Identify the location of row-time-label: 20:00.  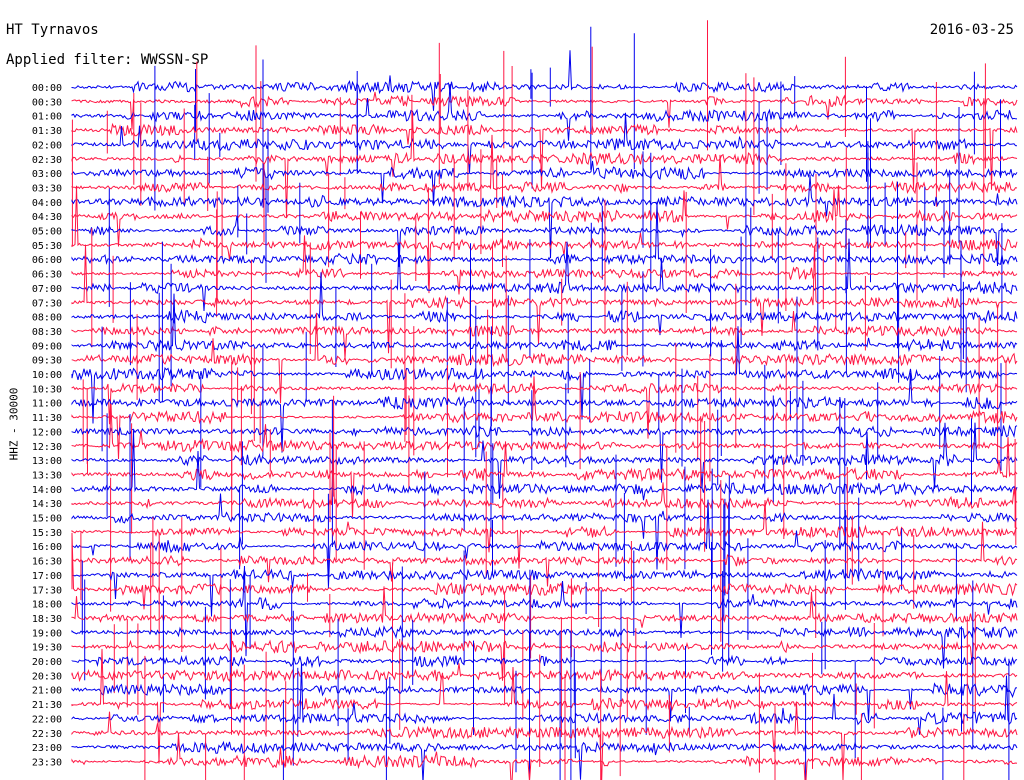
(47, 662).